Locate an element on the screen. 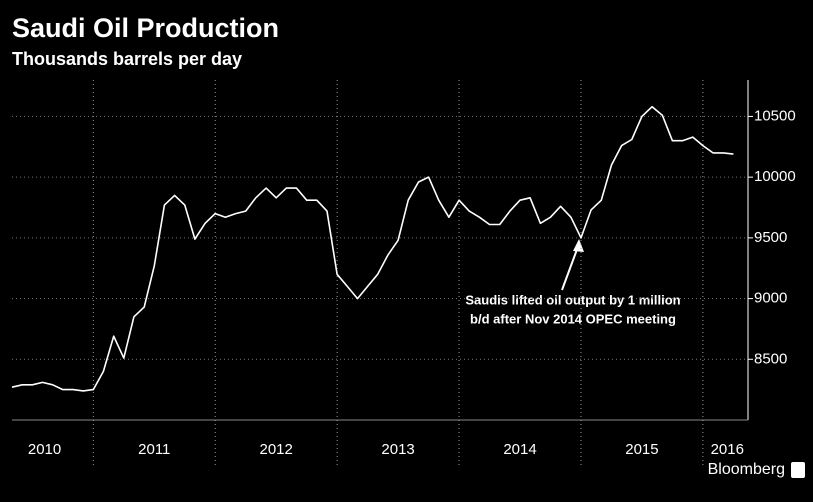  chart-subtitle: Thousands barrels per day is located at coordinates (127, 59).